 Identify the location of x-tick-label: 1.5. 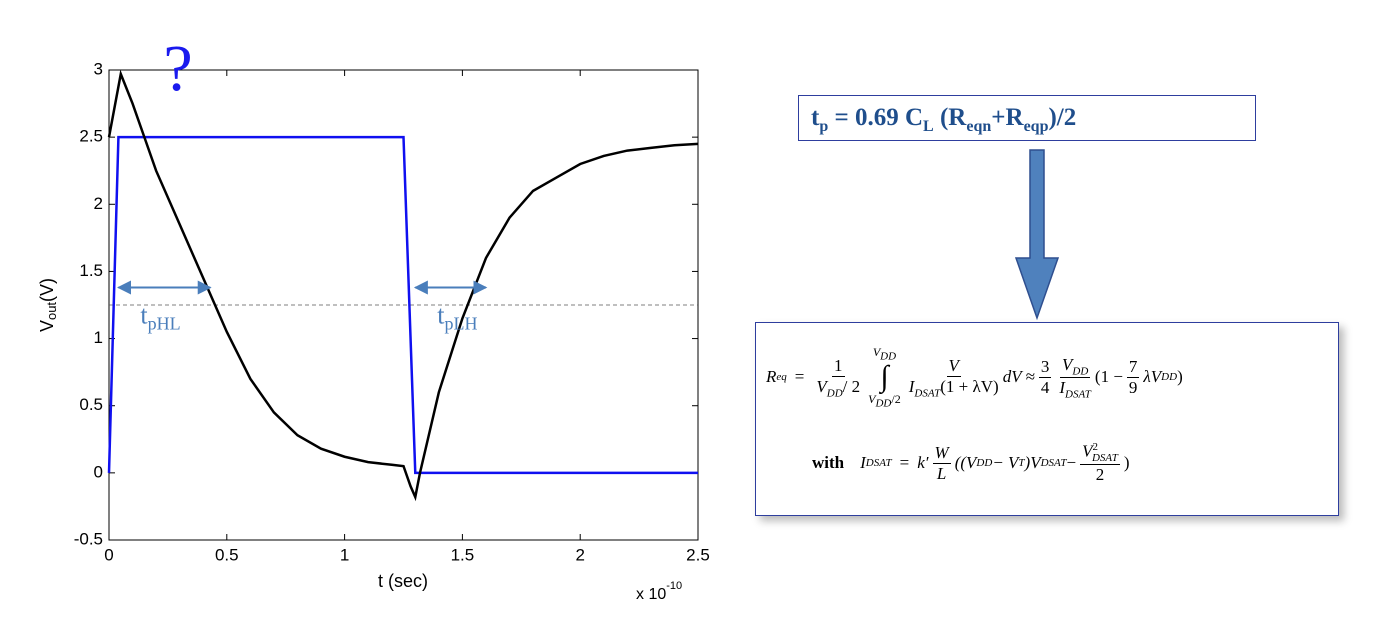
(463, 554).